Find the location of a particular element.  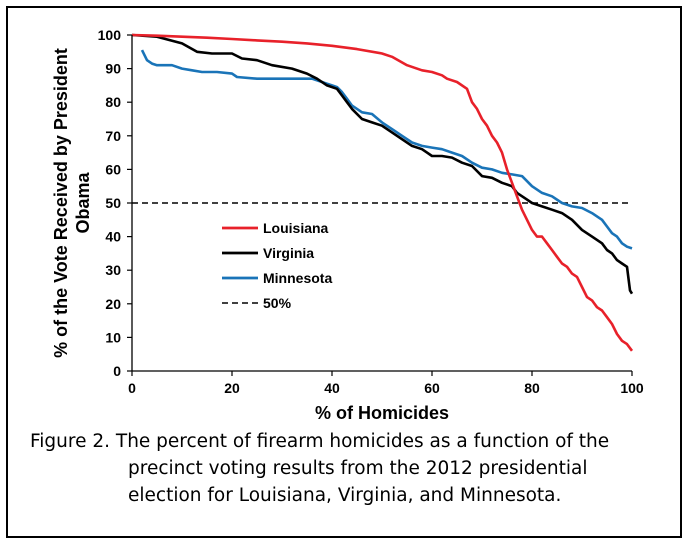

y-tick-label: 90 is located at coordinates (113, 69).